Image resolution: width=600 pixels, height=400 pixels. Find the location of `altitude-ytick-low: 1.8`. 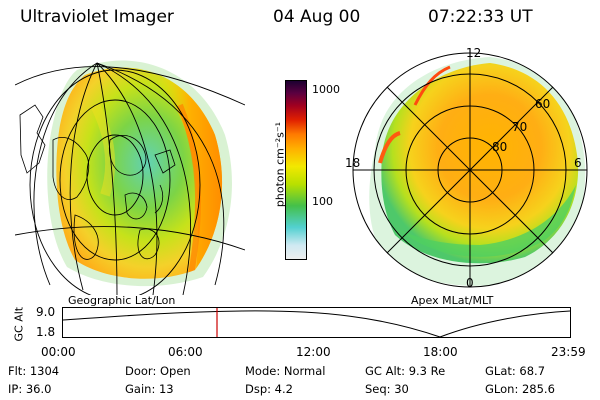

altitude-ytick-low: 1.8 is located at coordinates (46, 332).